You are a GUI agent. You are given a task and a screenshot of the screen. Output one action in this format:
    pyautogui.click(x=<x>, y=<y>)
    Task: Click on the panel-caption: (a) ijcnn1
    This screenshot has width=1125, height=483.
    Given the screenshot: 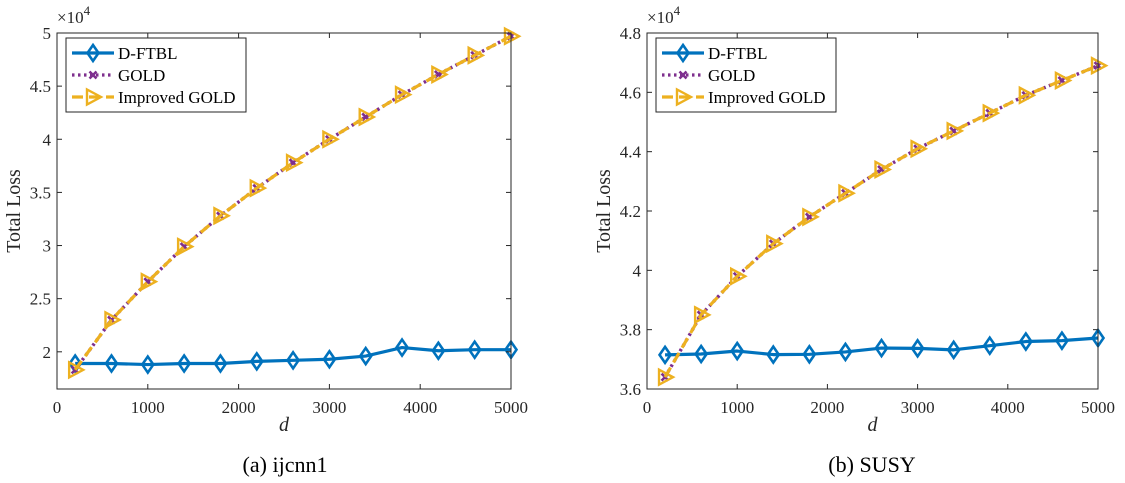 What is the action you would take?
    pyautogui.click(x=285, y=464)
    